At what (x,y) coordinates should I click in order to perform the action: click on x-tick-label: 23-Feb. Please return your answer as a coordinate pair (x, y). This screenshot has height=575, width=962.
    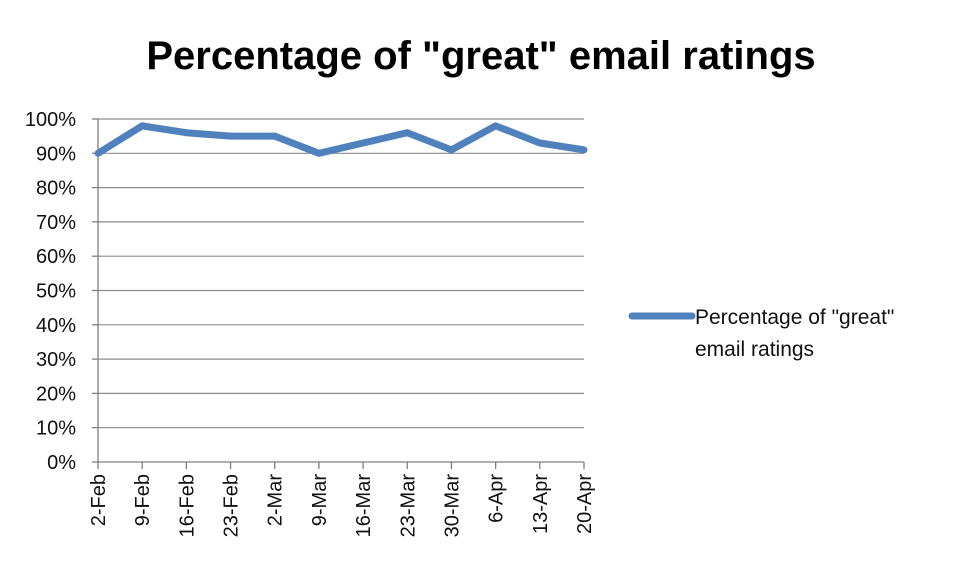
    Looking at the image, I should click on (232, 505).